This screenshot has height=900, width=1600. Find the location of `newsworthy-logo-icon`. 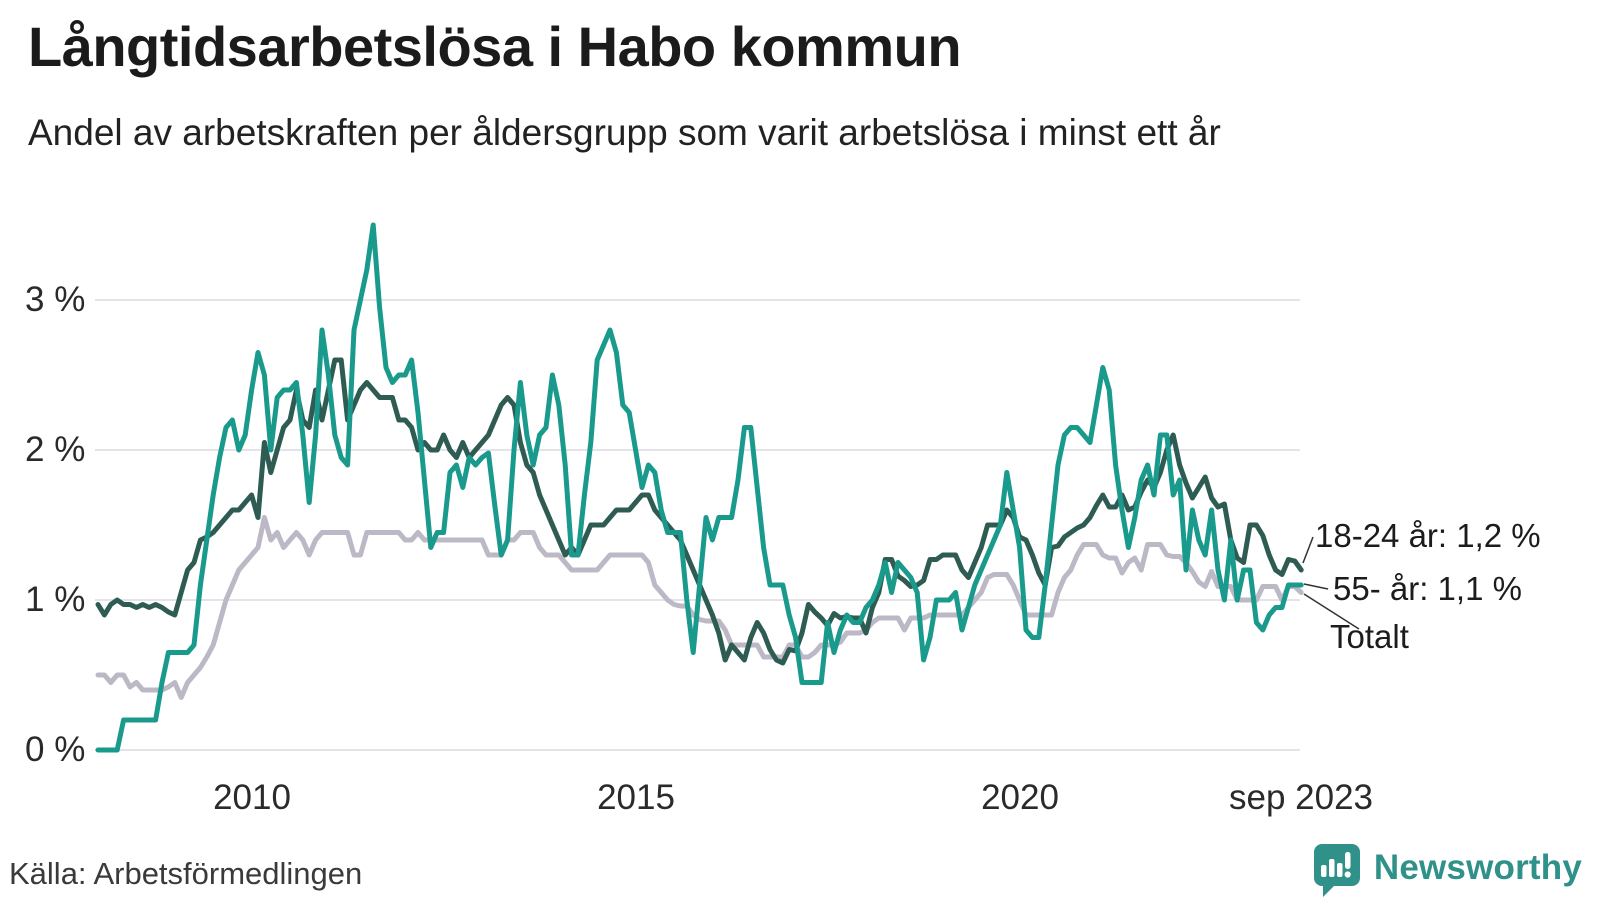

newsworthy-logo-icon is located at coordinates (1336, 870).